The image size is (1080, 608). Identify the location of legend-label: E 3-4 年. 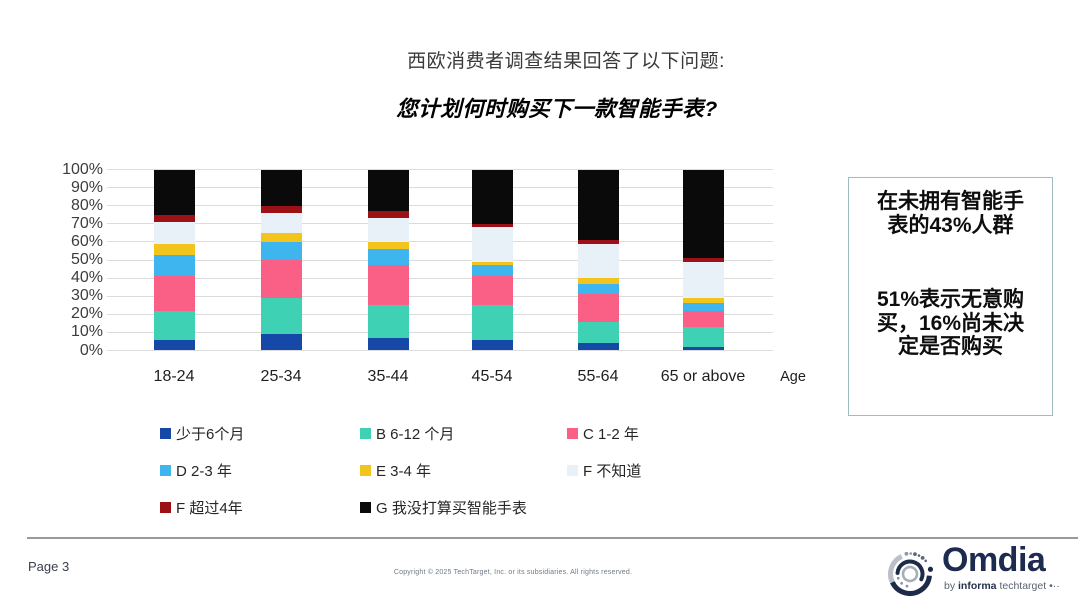
(404, 471).